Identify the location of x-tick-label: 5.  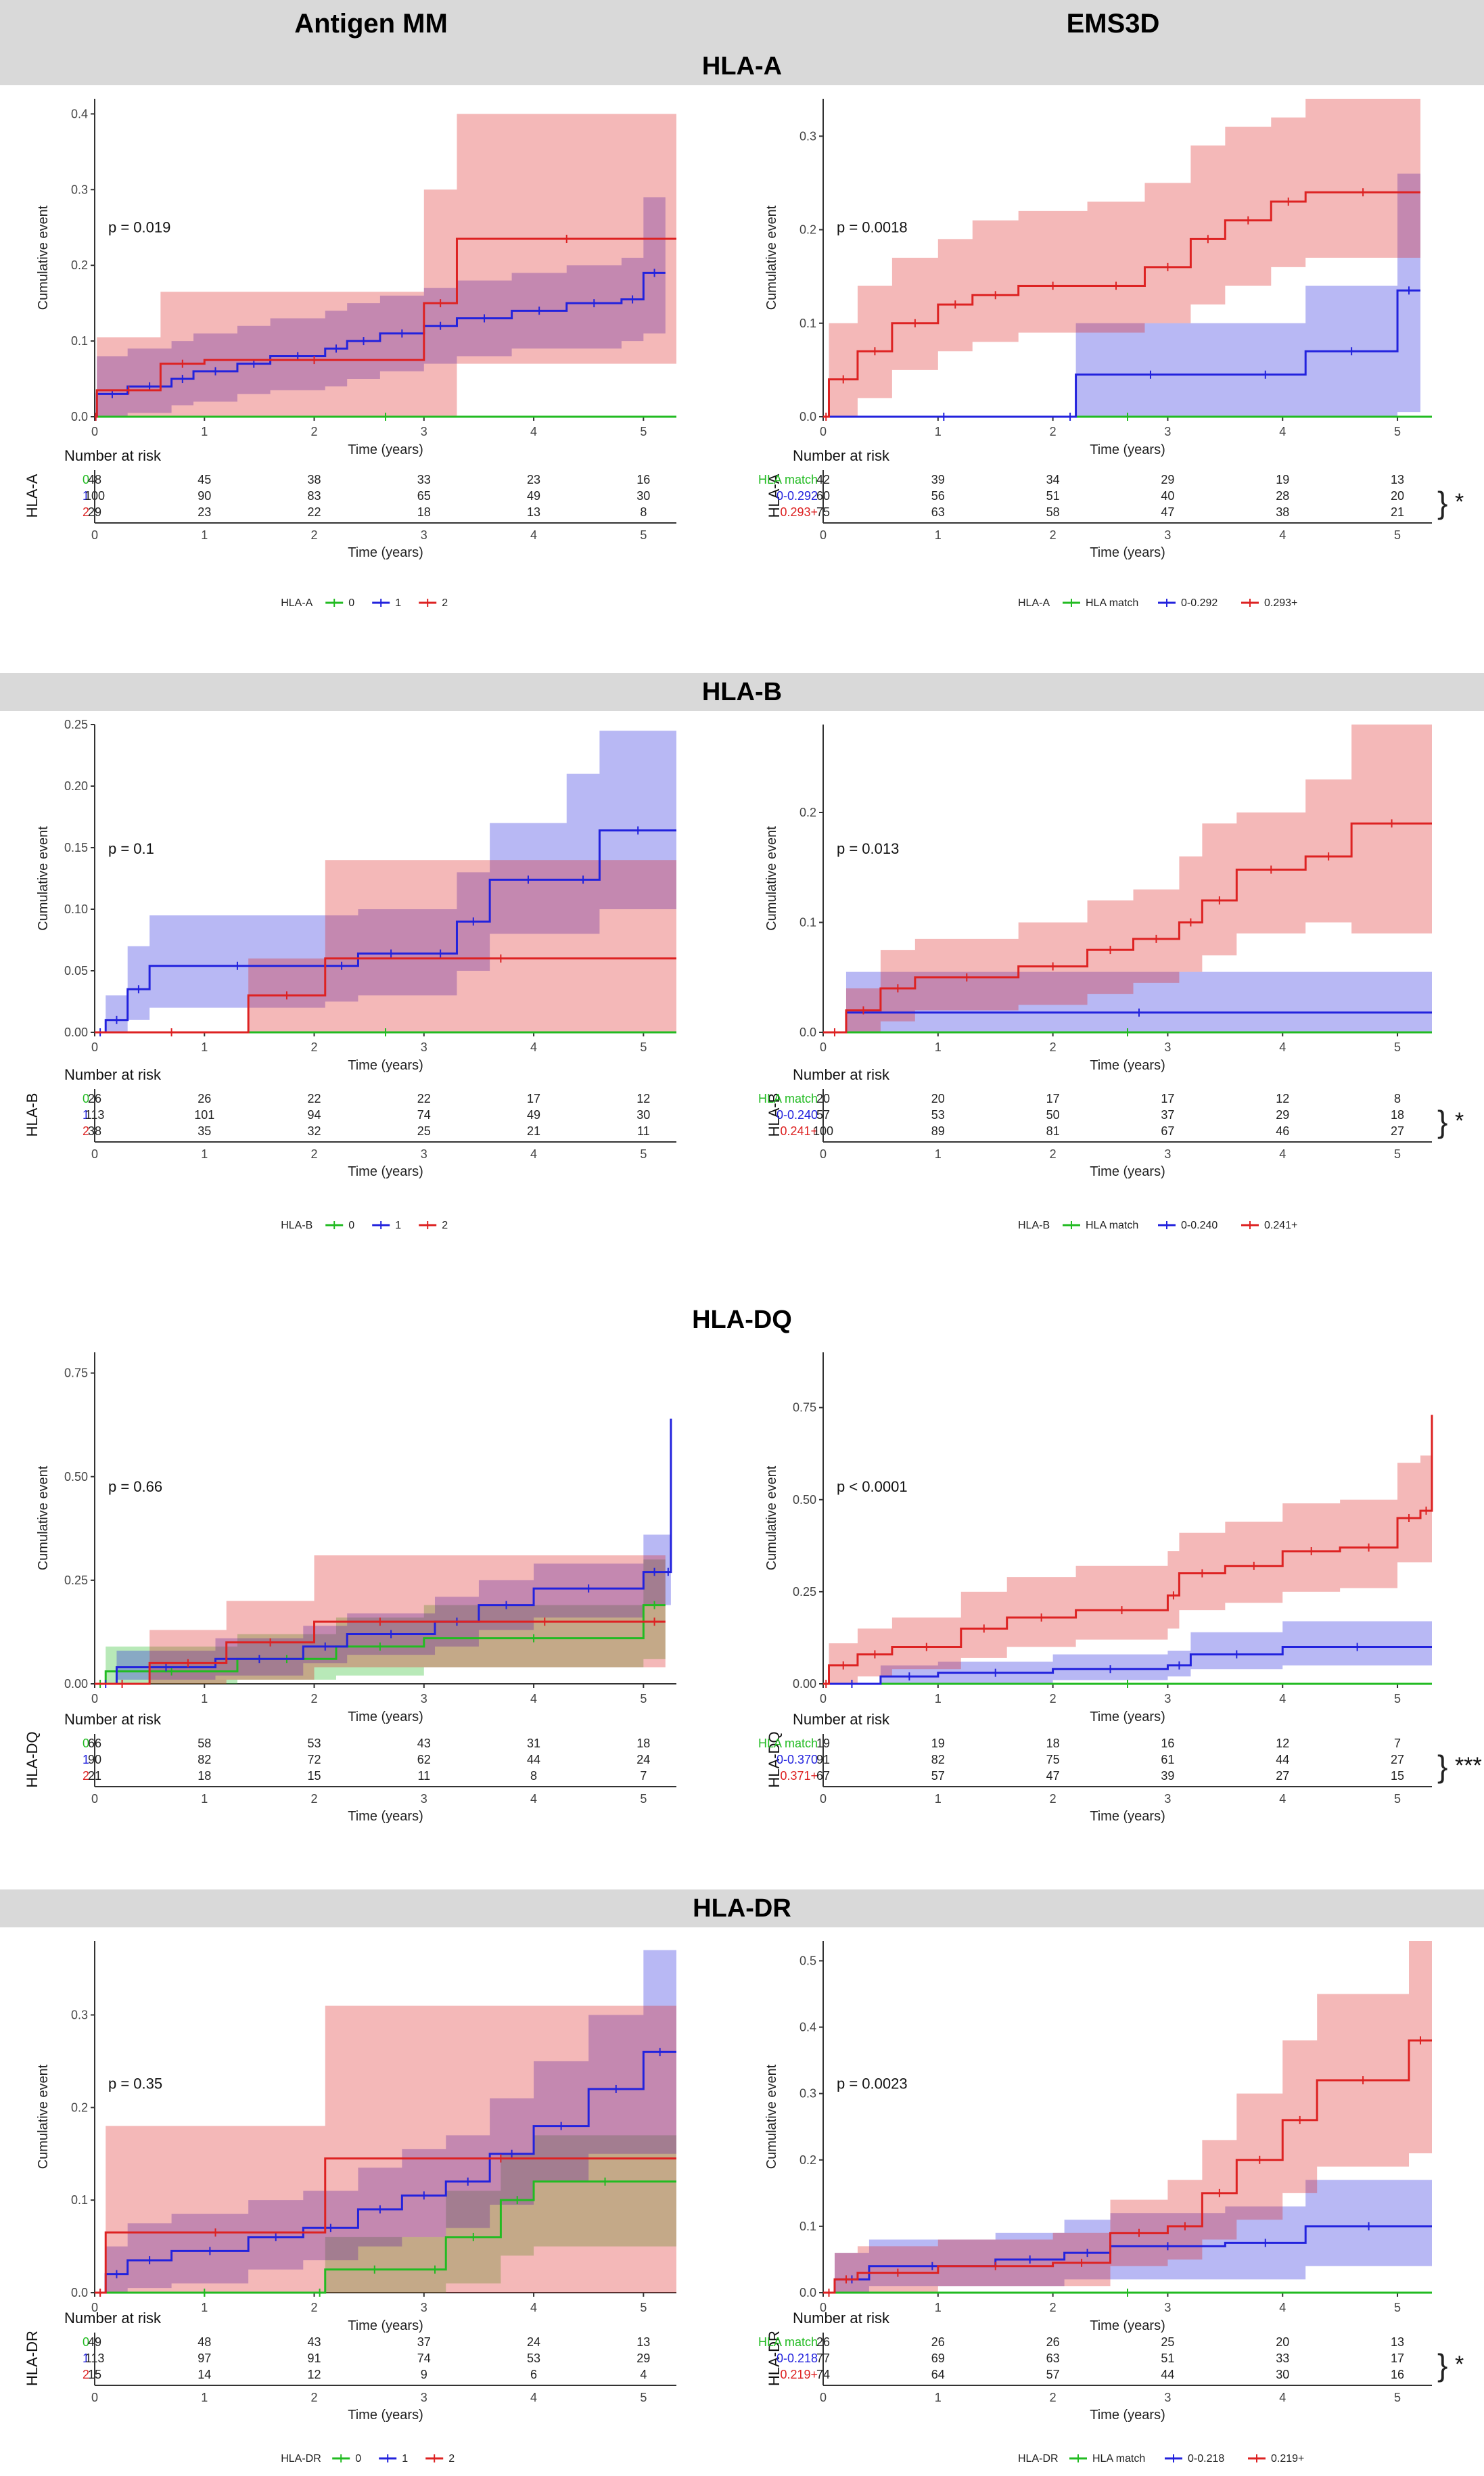
(644, 1047).